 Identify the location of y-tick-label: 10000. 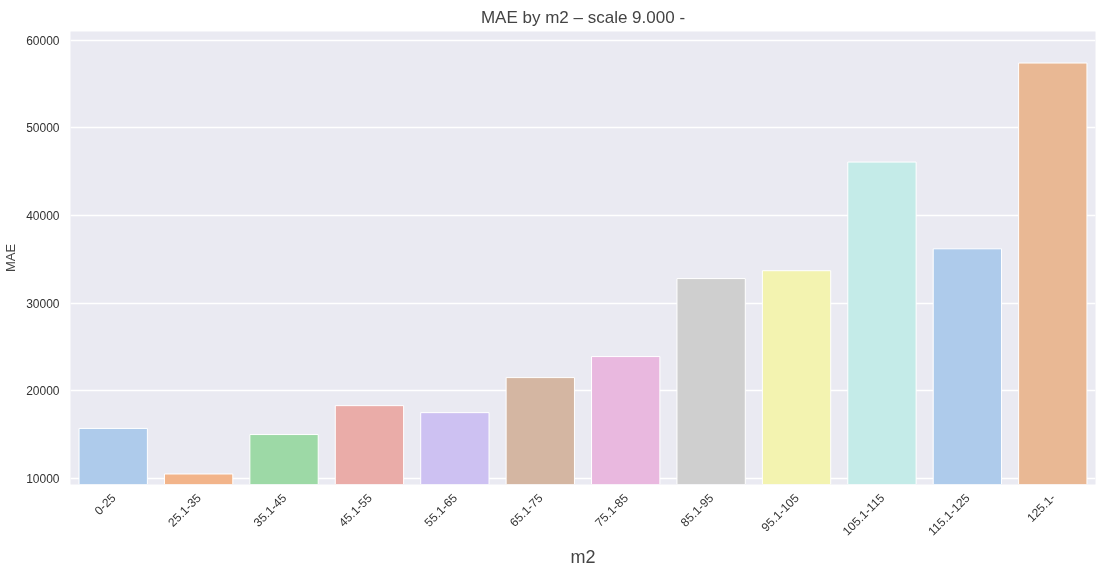
(43, 478).